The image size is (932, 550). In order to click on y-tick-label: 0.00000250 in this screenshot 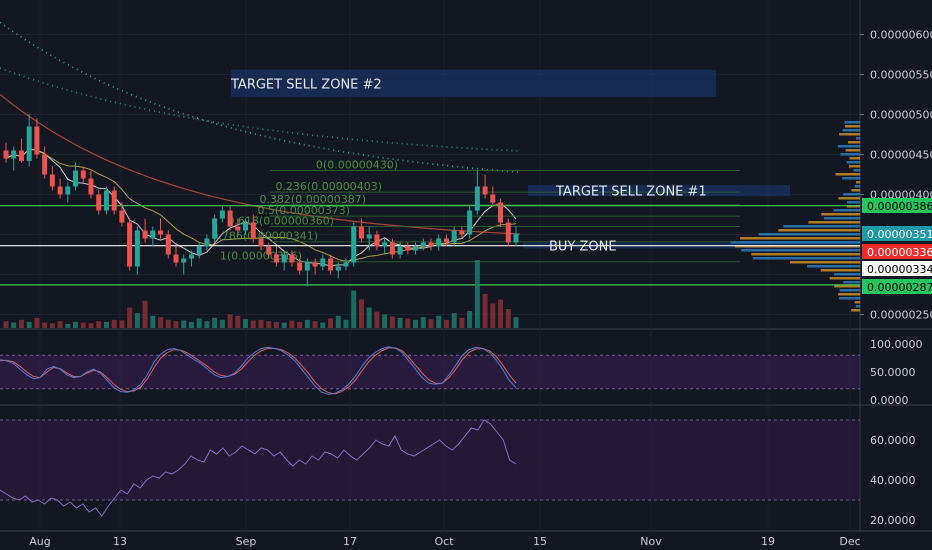, I will do `click(901, 315)`.